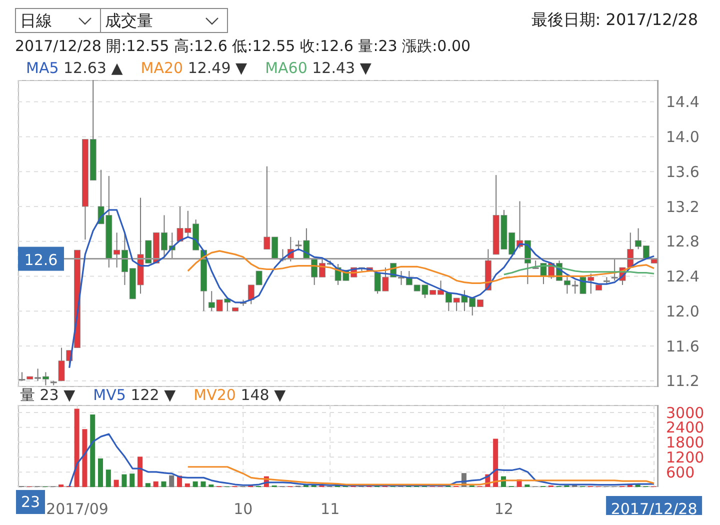 The height and width of the screenshot is (525, 720). What do you see at coordinates (330, 509) in the screenshot?
I see `x-tick-label: 11` at bounding box center [330, 509].